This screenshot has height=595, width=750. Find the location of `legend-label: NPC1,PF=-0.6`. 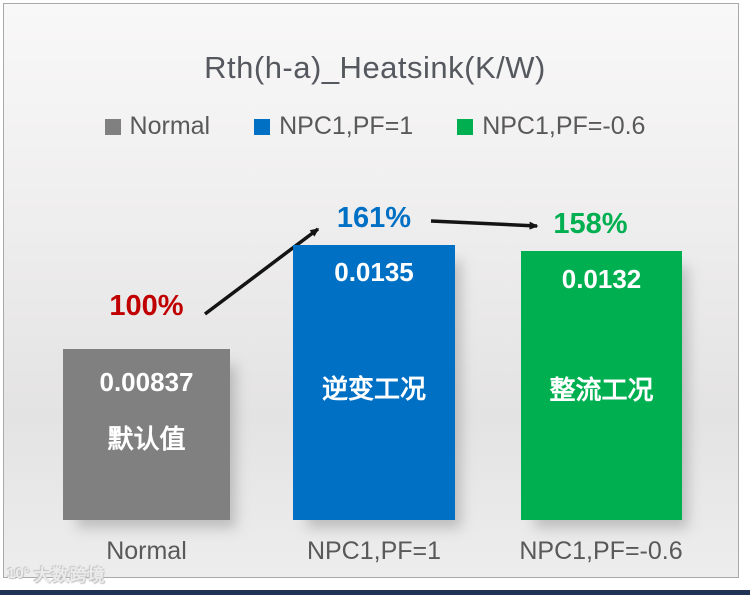

legend-label: NPC1,PF=-0.6 is located at coordinates (564, 126).